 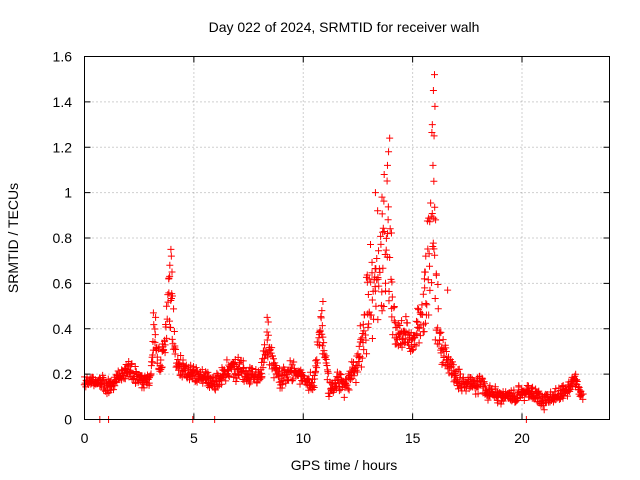 I want to click on x-tick-label: 0, so click(x=85, y=438).